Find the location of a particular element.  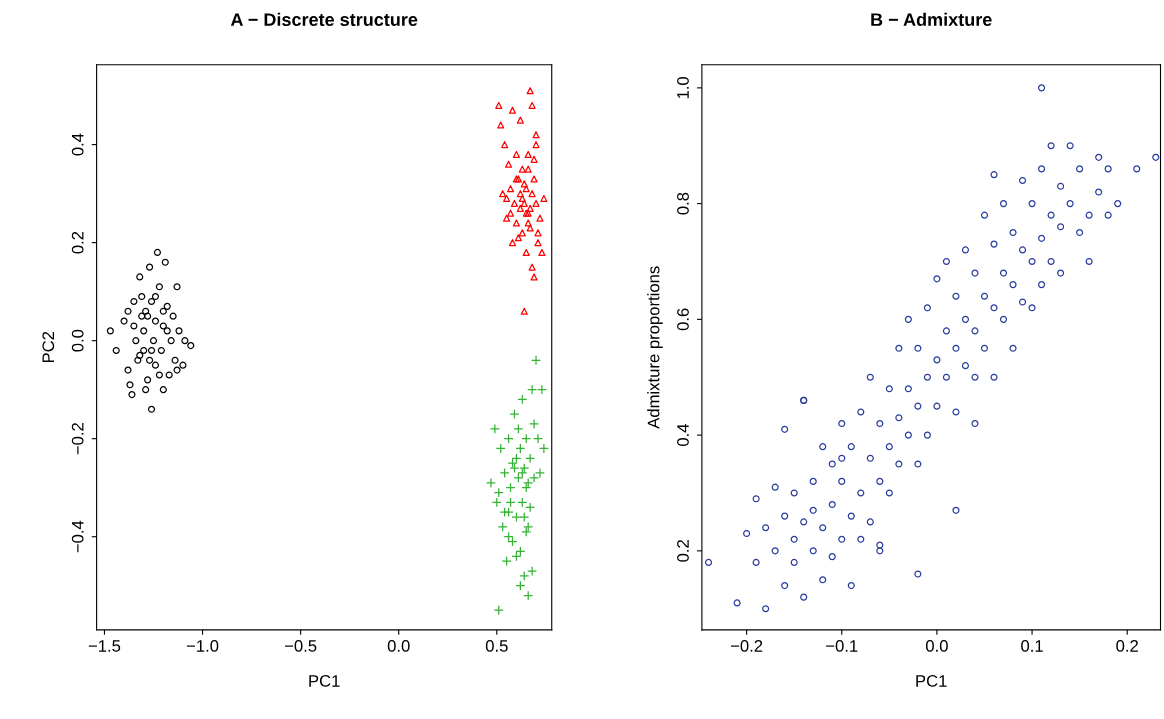

y-axis-title: PC2 is located at coordinates (48, 347).